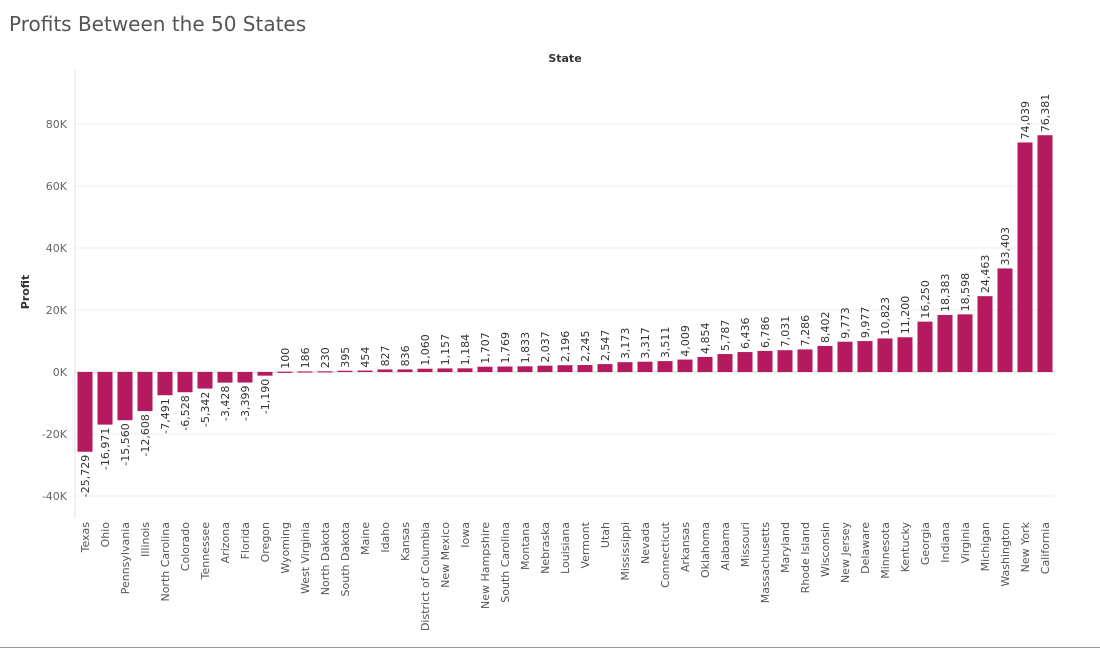  What do you see at coordinates (55, 434) in the screenshot?
I see `y-tick-label: -20K` at bounding box center [55, 434].